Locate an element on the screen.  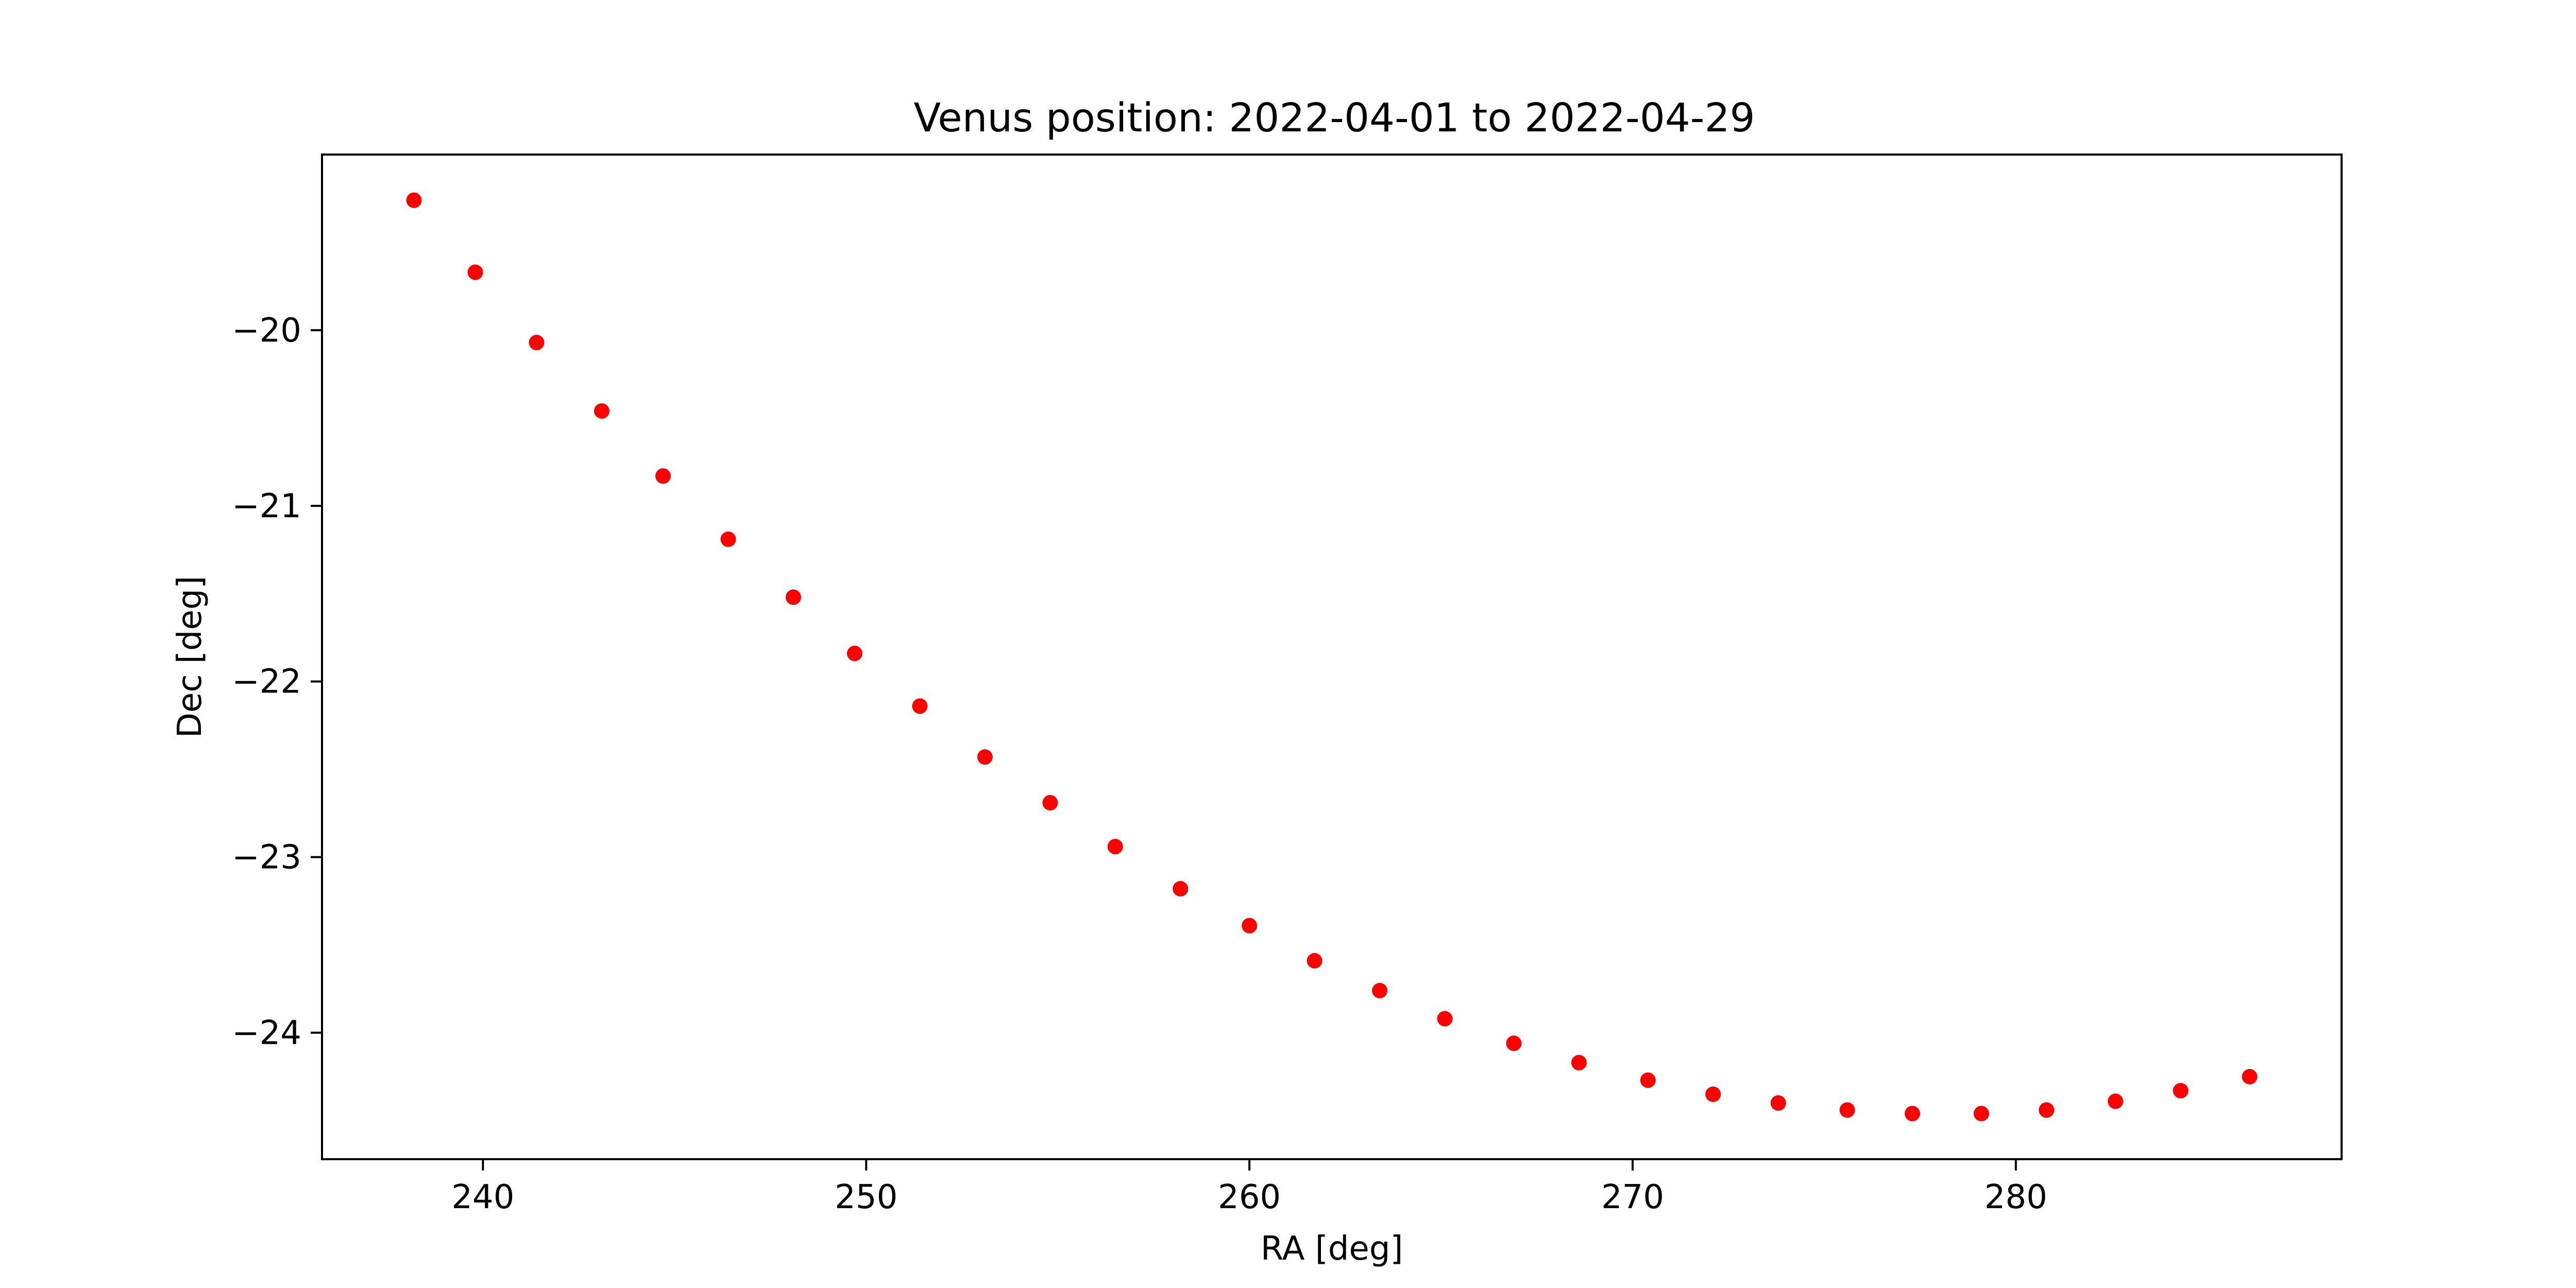
y-axis: −20 −21 −22 −23 −24 is located at coordinates (277, 682).